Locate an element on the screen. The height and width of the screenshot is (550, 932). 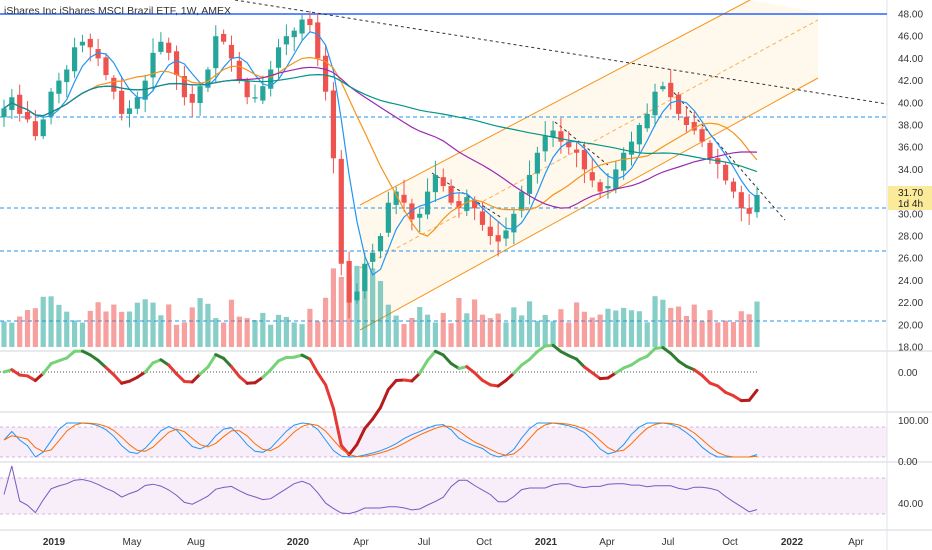
time-tick-label: Aug is located at coordinates (196, 542).